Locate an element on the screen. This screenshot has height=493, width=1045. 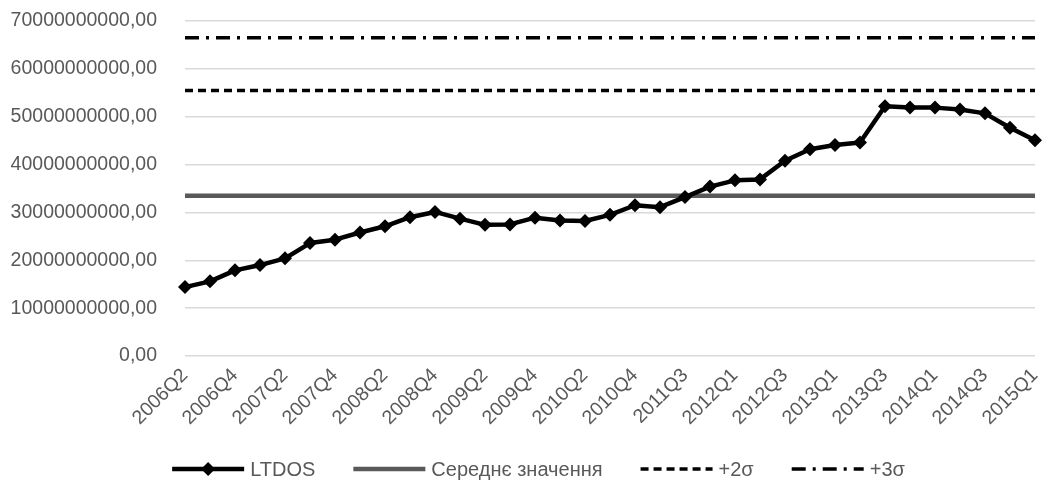
y-tick-label: 40000000000,00 is located at coordinates (84, 162).